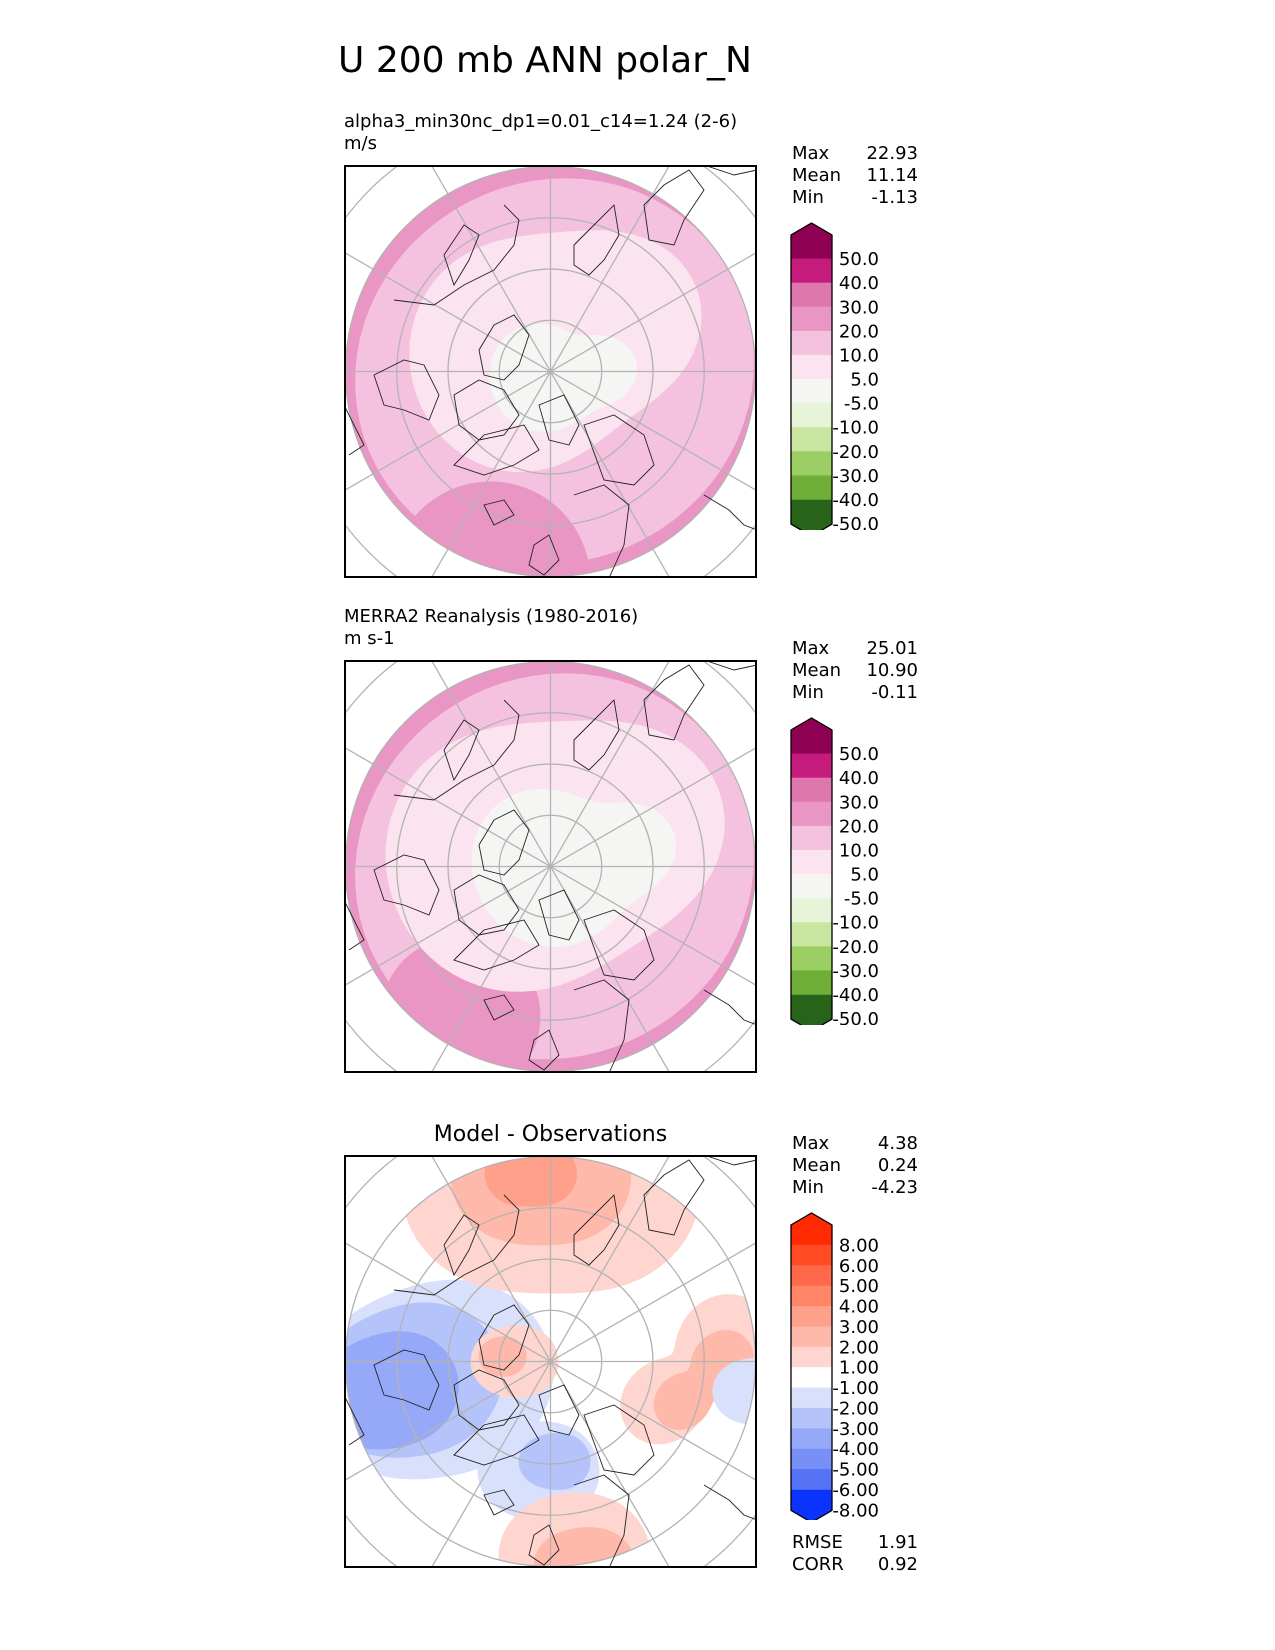 Image resolution: width=1275 pixels, height=1650 pixels. What do you see at coordinates (818, 1564) in the screenshot?
I see `metric-label: CORR` at bounding box center [818, 1564].